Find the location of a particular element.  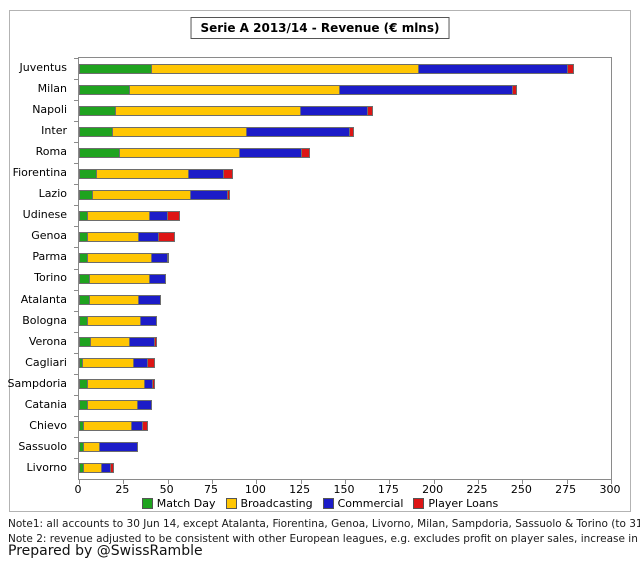

legend-item-match-day: Match Day is located at coordinates (178, 503).